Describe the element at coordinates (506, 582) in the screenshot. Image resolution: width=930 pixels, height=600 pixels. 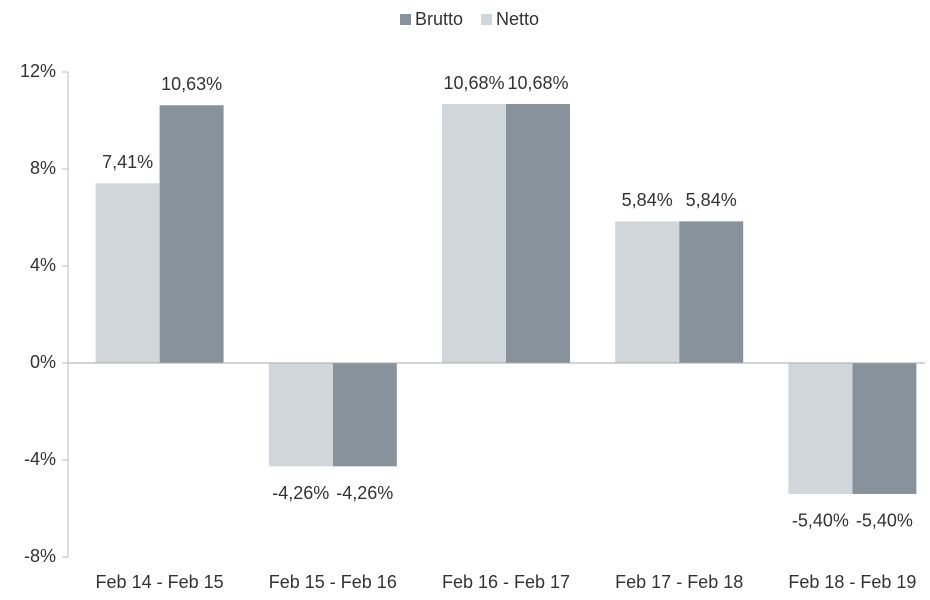
I see `x-tick-label: Feb 16 - Feb 17` at that location.